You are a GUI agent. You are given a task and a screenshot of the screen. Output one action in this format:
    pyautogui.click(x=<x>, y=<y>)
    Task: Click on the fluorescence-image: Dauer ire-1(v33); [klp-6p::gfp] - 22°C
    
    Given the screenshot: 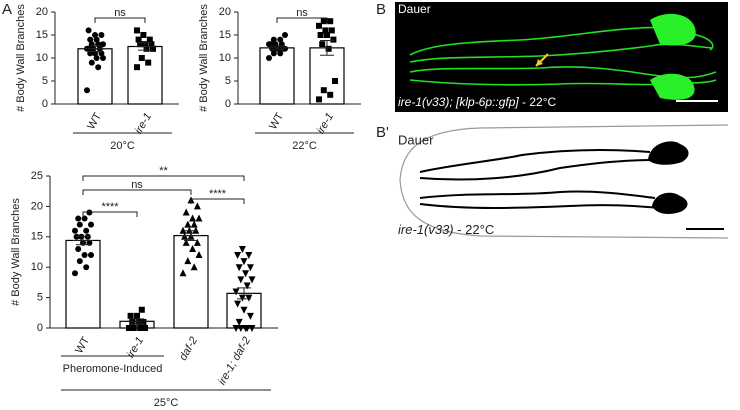 What is the action you would take?
    pyautogui.click(x=561, y=57)
    